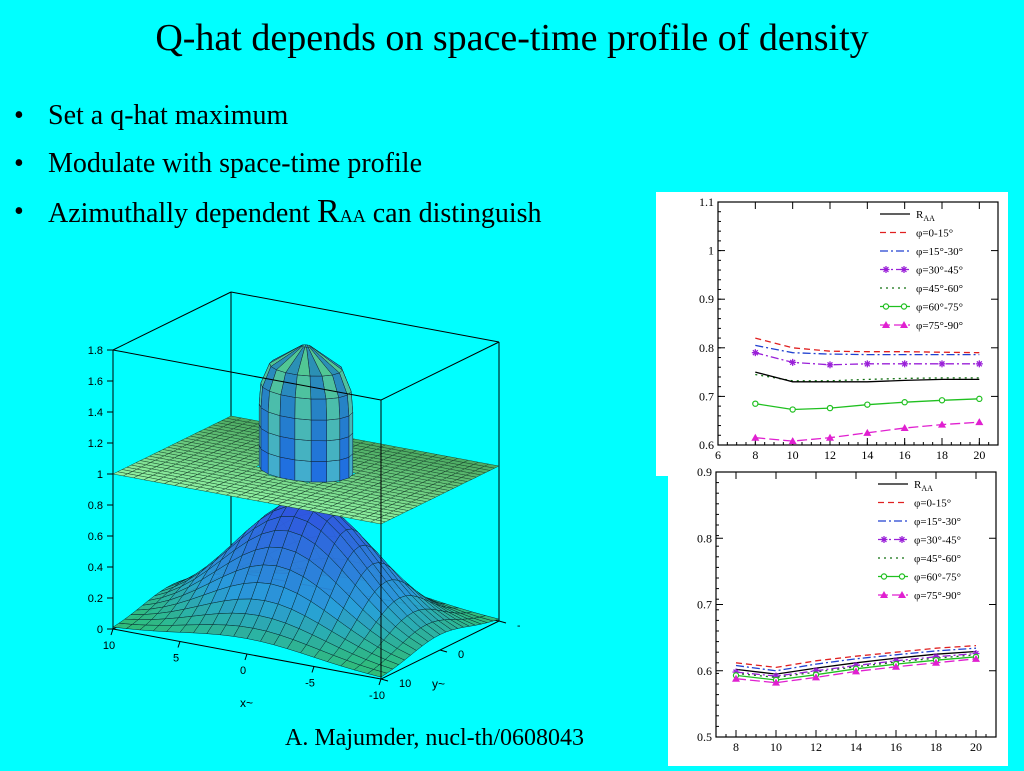 Image resolution: width=1024 pixels, height=771 pixels. What do you see at coordinates (95, 413) in the screenshot?
I see `z-tick-label: 1.4` at bounding box center [95, 413].